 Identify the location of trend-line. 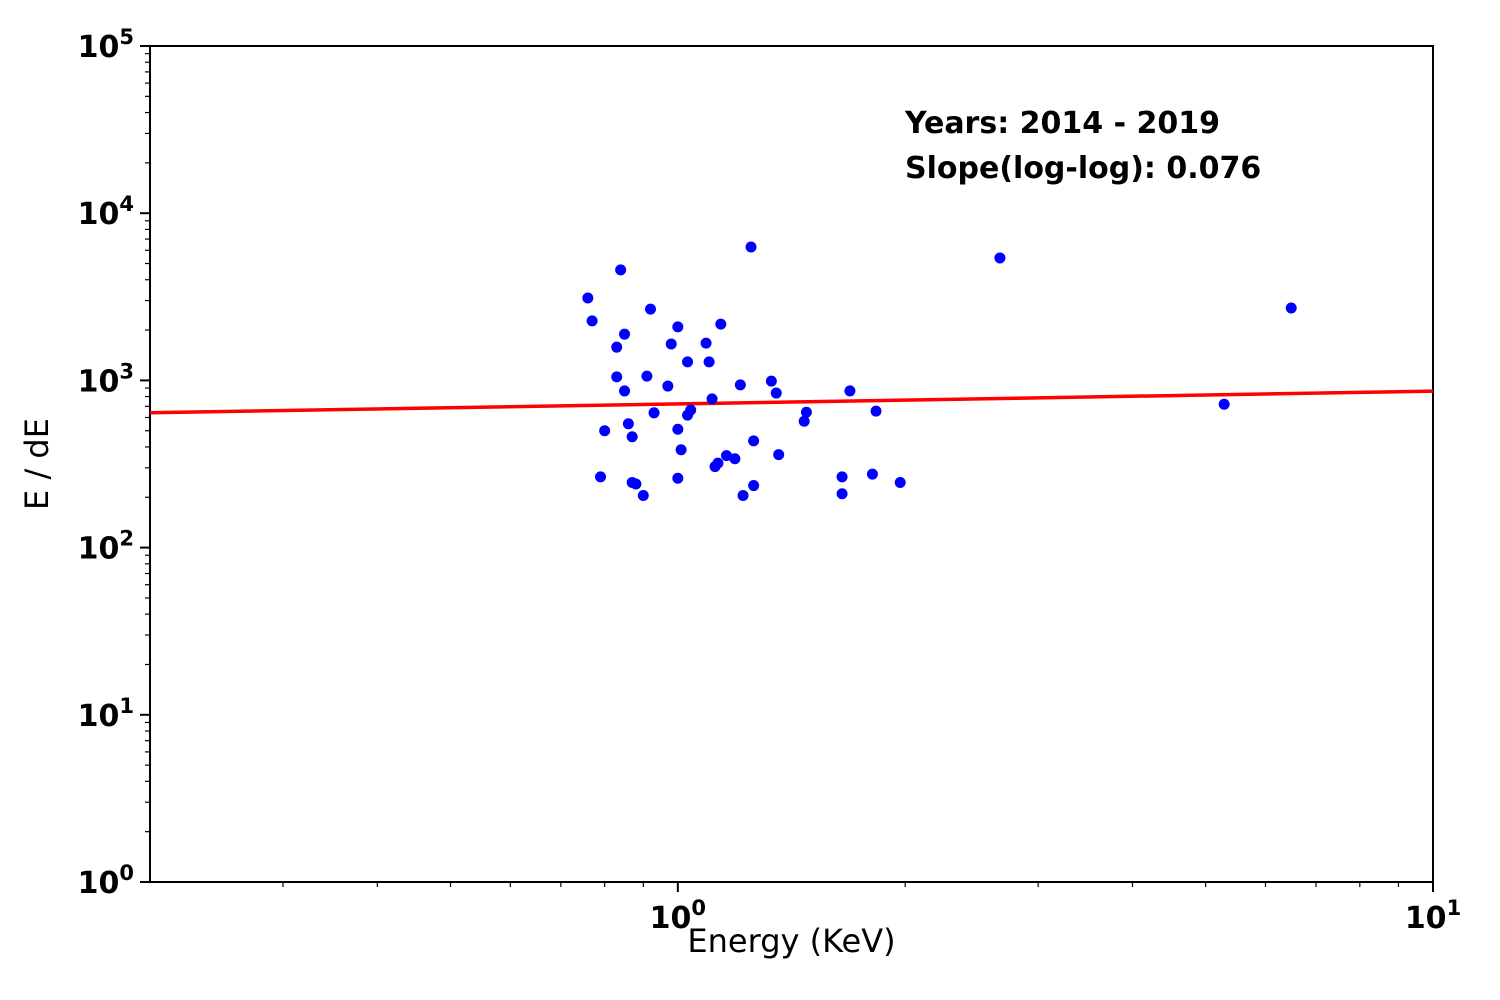
(791, 402).